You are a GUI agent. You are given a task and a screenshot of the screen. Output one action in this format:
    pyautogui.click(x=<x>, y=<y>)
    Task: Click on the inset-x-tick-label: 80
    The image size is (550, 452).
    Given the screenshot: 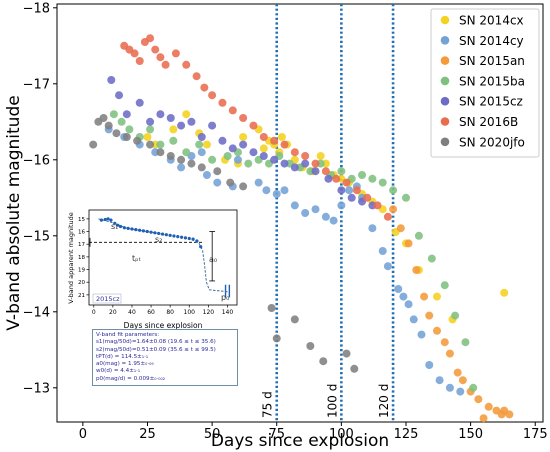 What is the action you would take?
    pyautogui.click(x=170, y=312)
    